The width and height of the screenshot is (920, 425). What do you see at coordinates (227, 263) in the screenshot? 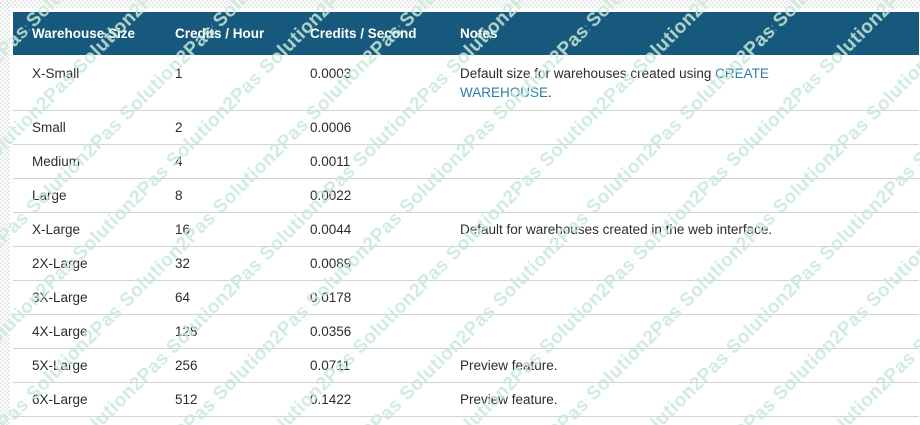
I see `credits-hour-cell: 32` at bounding box center [227, 263].